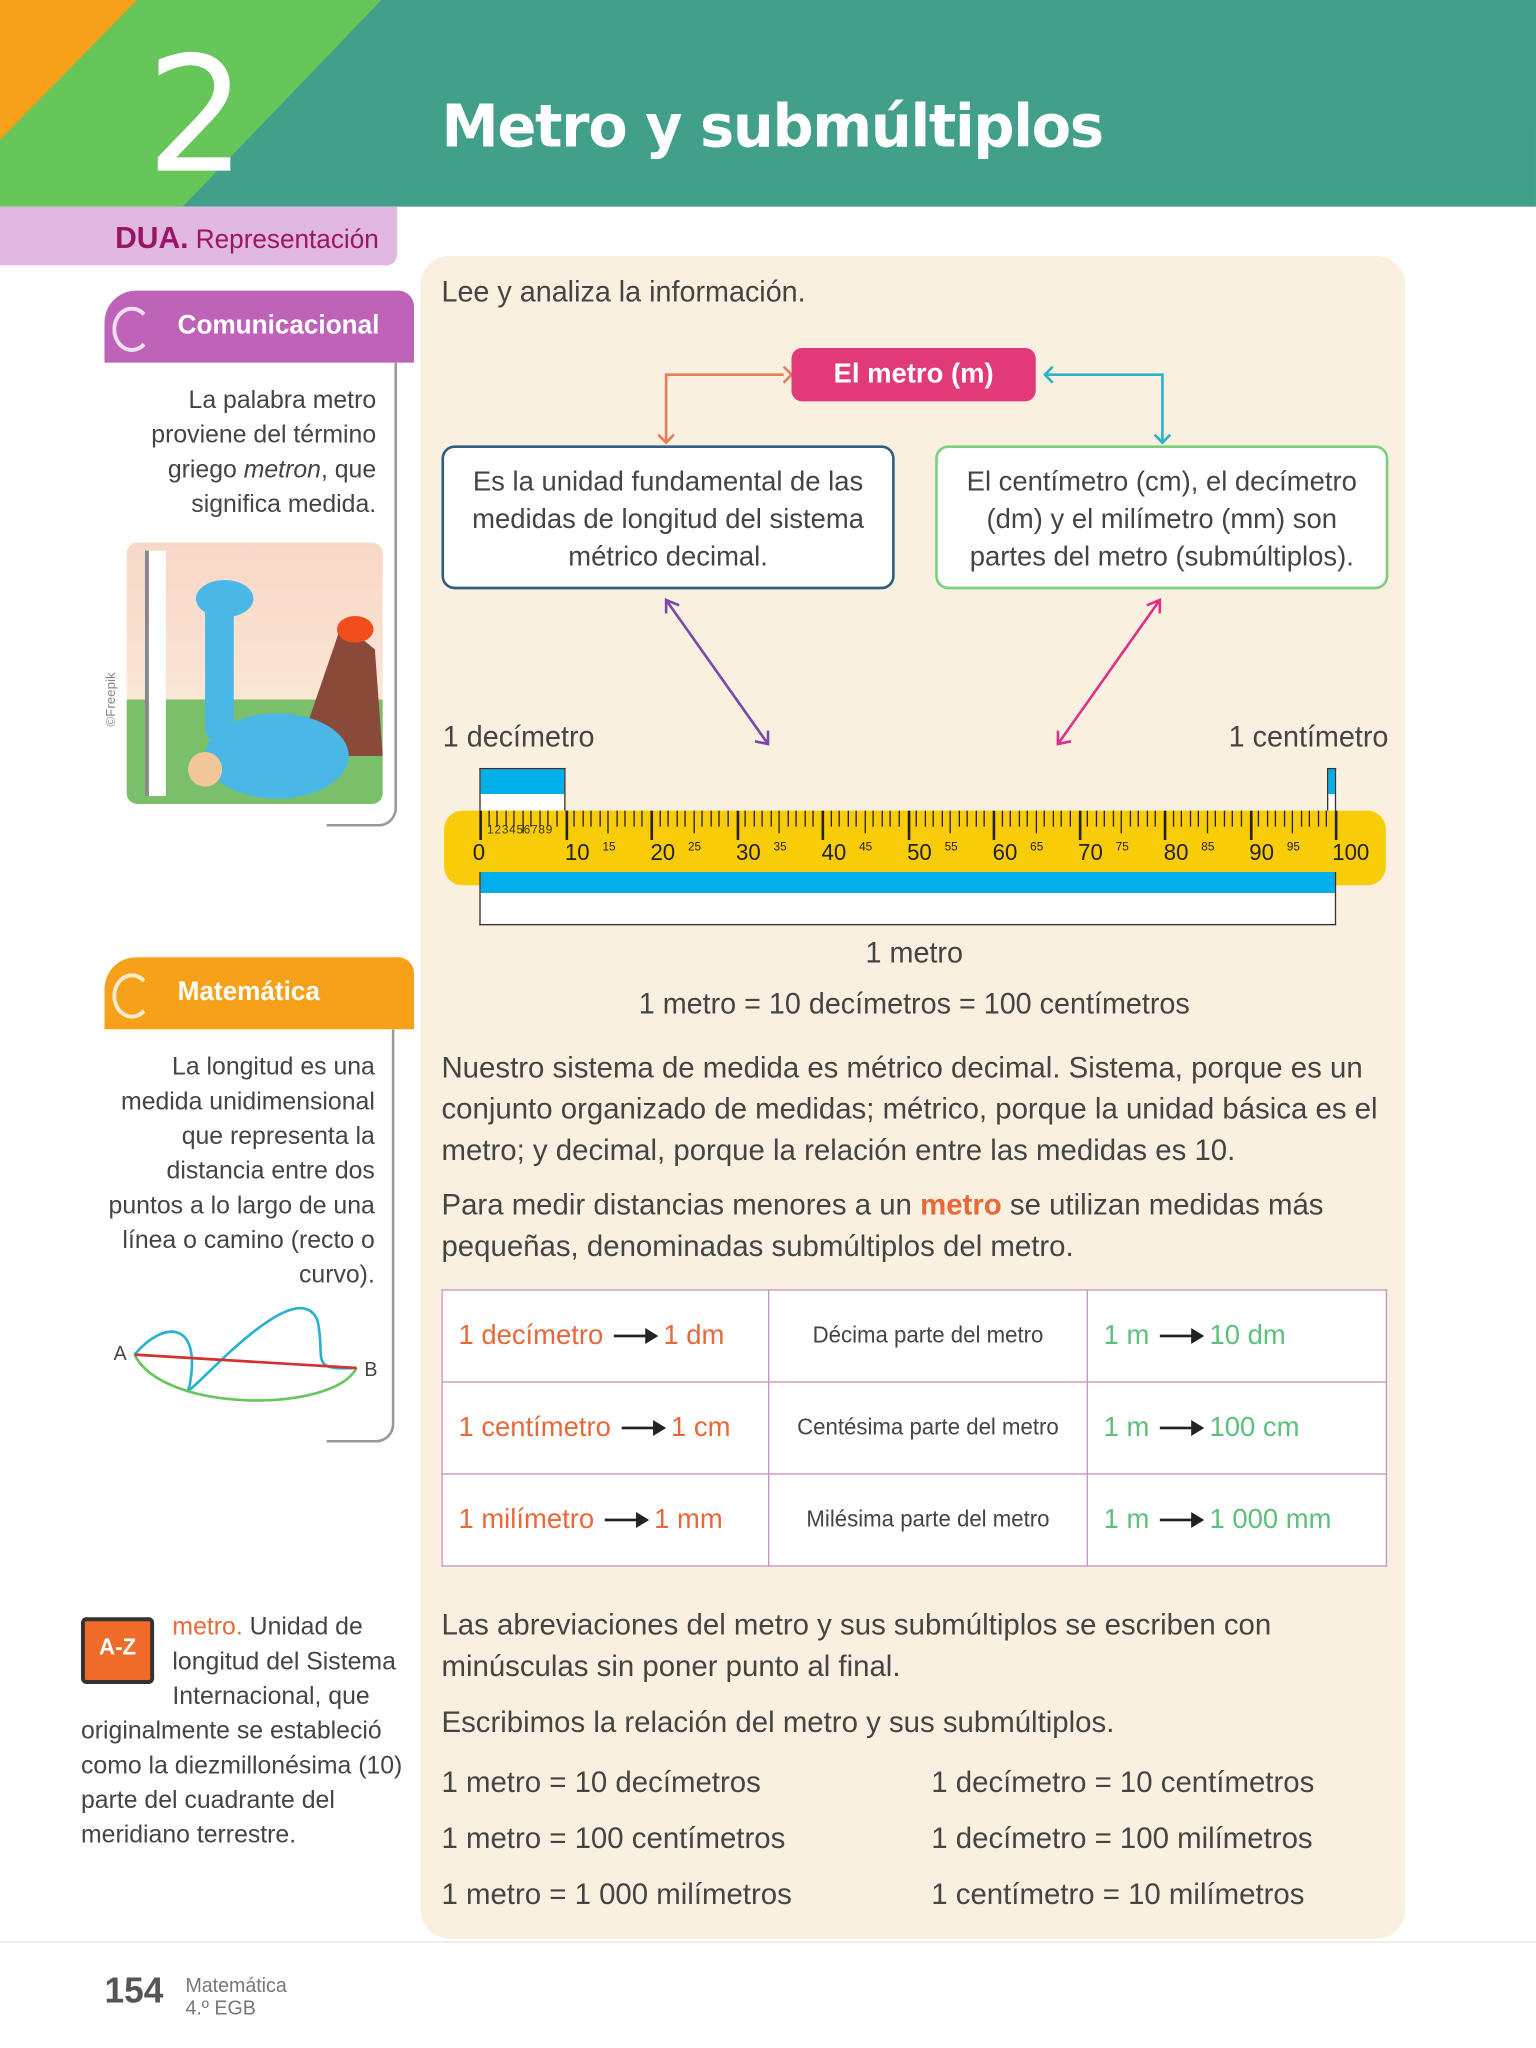 This screenshot has height=2048, width=1536. I want to click on chapter-header: 2 Metro y submúltiplos, so click(768, 103).